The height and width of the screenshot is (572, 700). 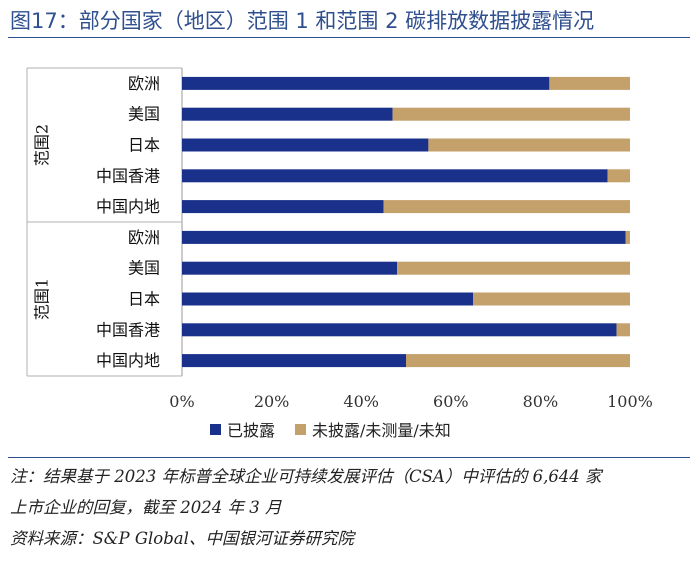 I want to click on group-label-2: 范围1, so click(x=42, y=299).